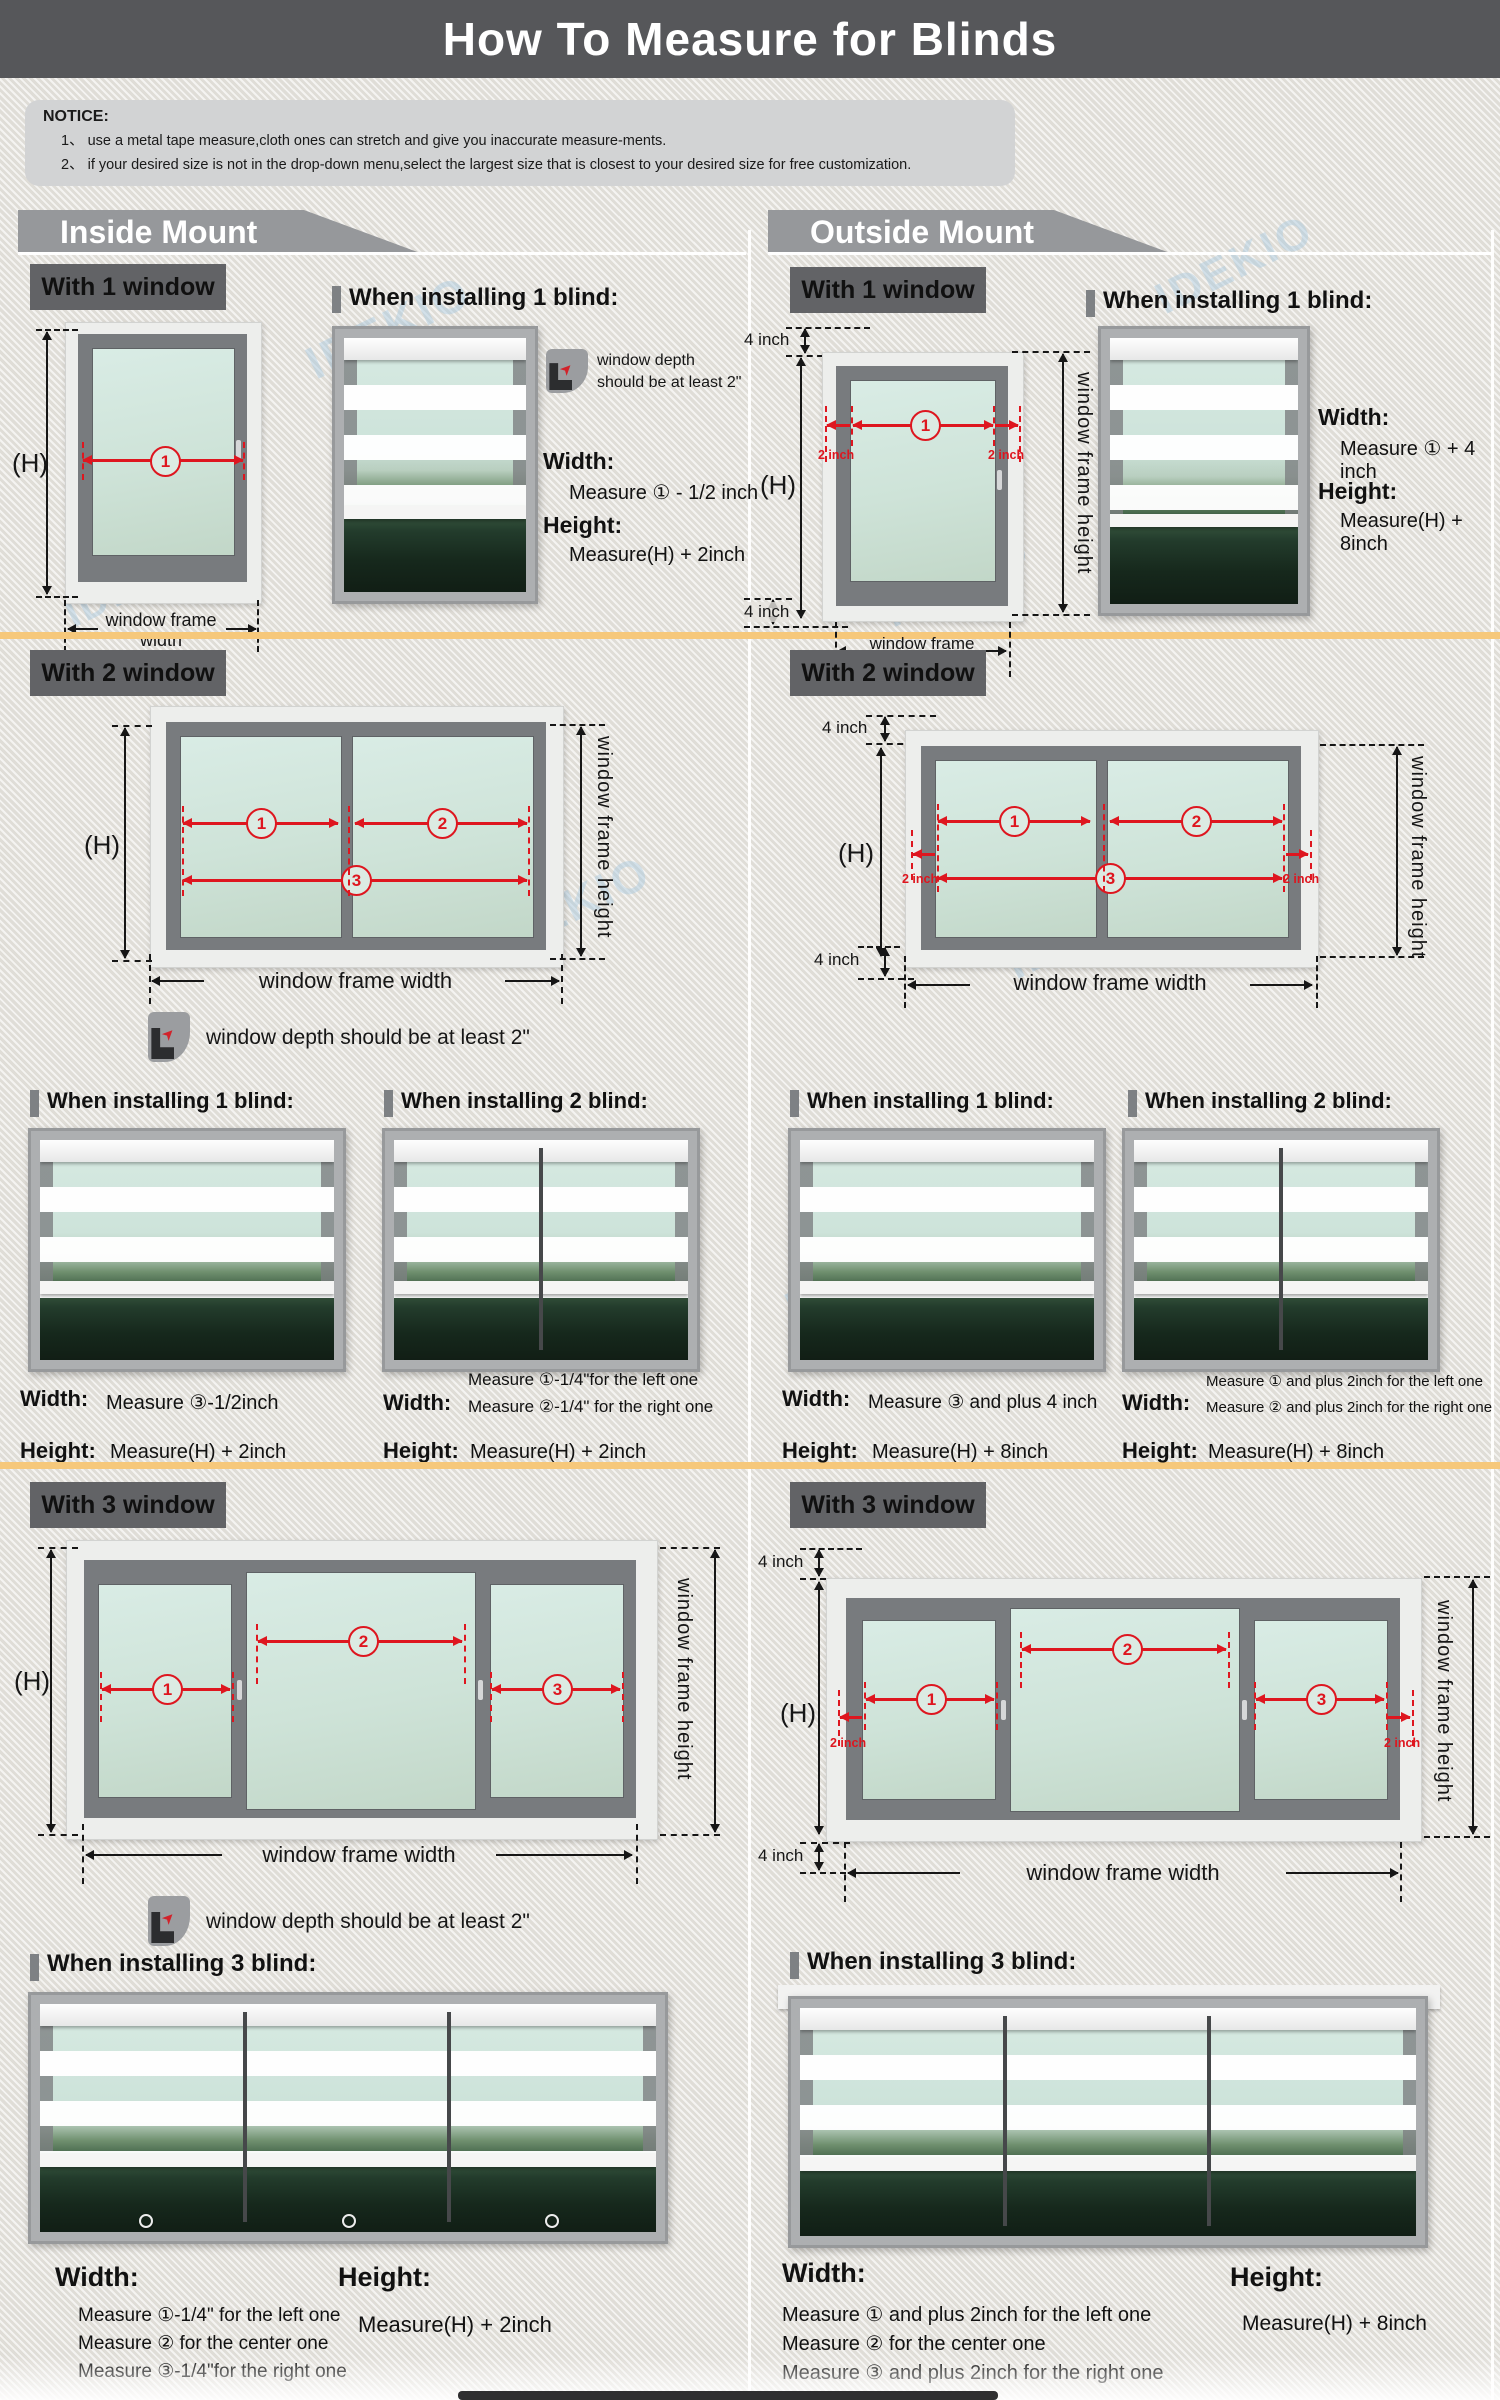 This screenshot has height=2400, width=1500. Describe the element at coordinates (356, 880) in the screenshot. I see `measure-circle-3: 3` at that location.